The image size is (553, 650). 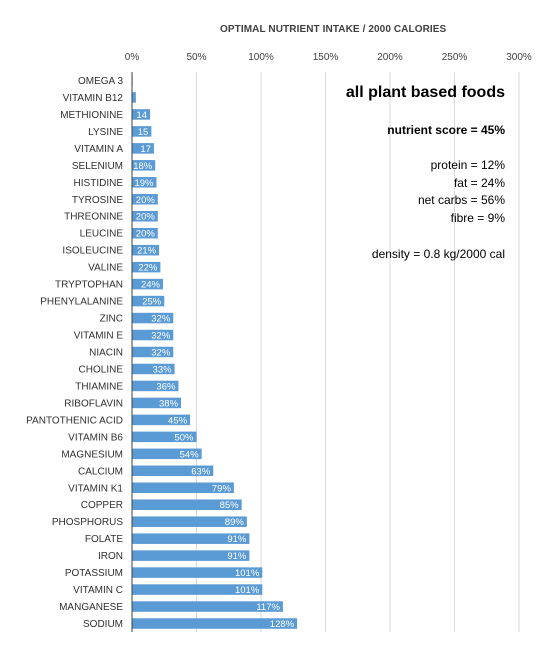 I want to click on x-tick-label: 150%, so click(x=326, y=57).